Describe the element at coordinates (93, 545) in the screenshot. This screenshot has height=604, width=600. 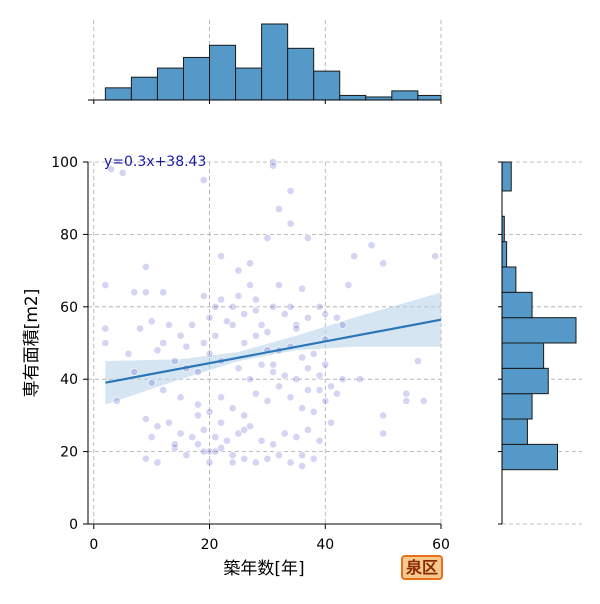
I see `x-tick-label: 0` at that location.